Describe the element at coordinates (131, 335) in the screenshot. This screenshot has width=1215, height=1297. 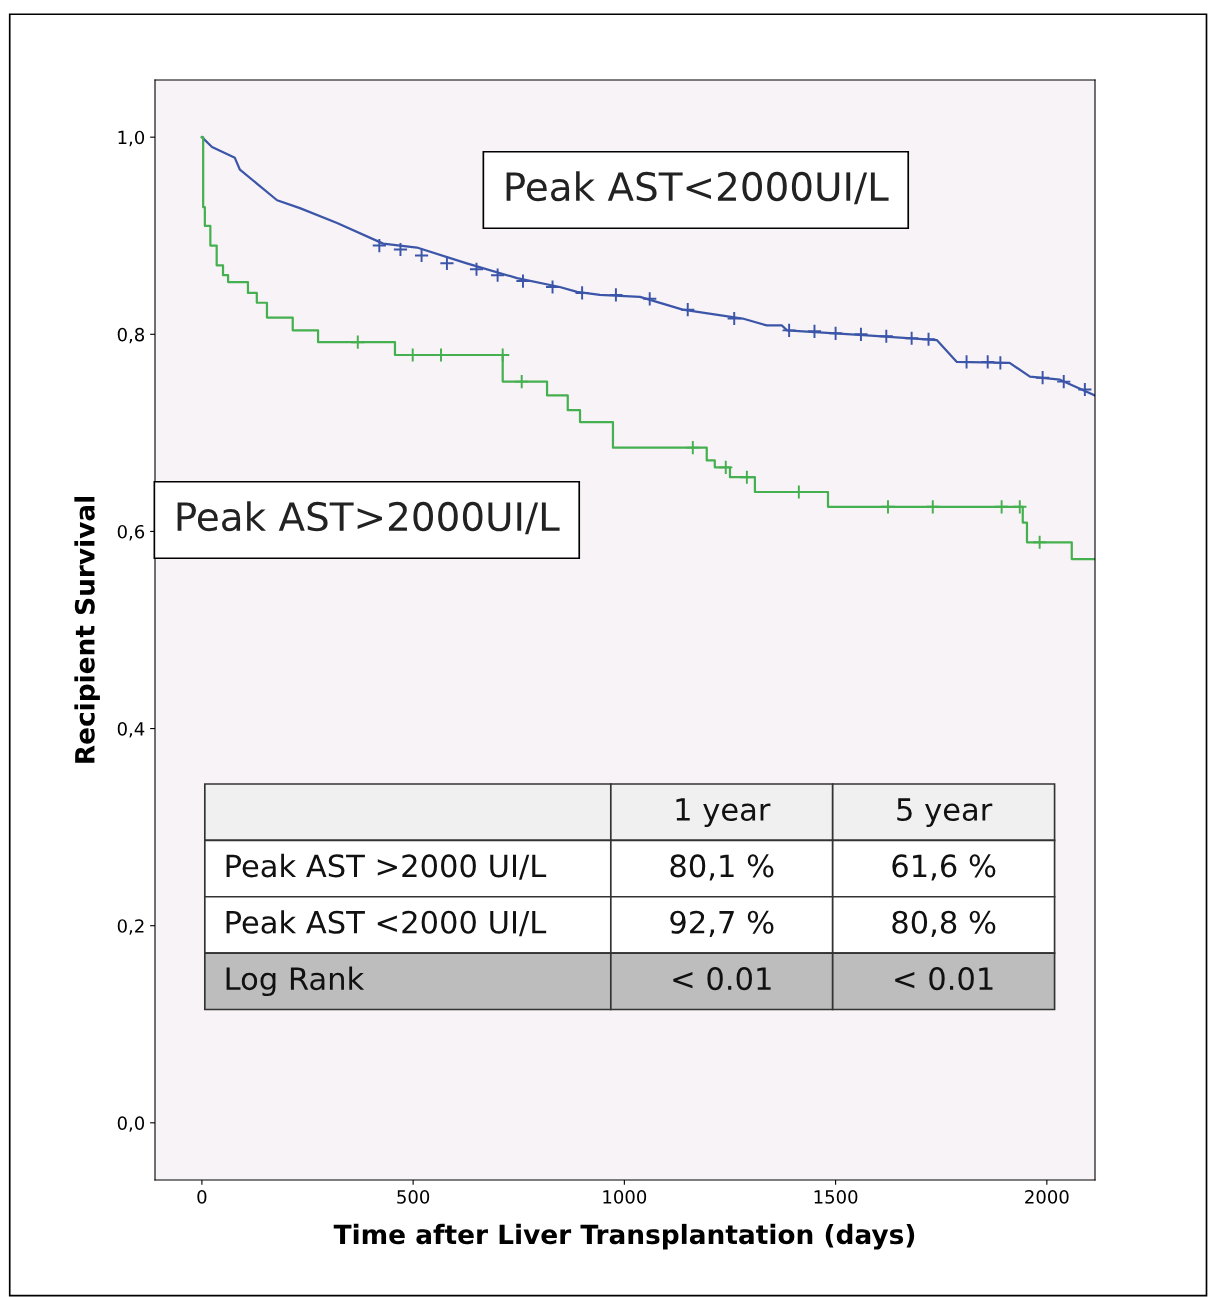
I see `y-tick-label: 0,8` at that location.